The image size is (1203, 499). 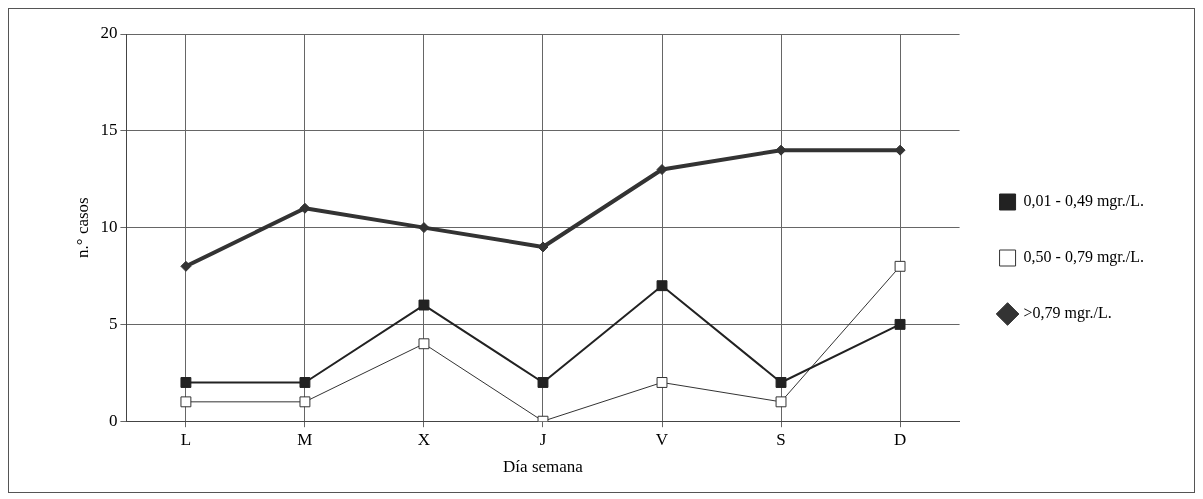 I want to click on legend-label: 0,50 - 0,79 mgr./L., so click(x=1083, y=257).